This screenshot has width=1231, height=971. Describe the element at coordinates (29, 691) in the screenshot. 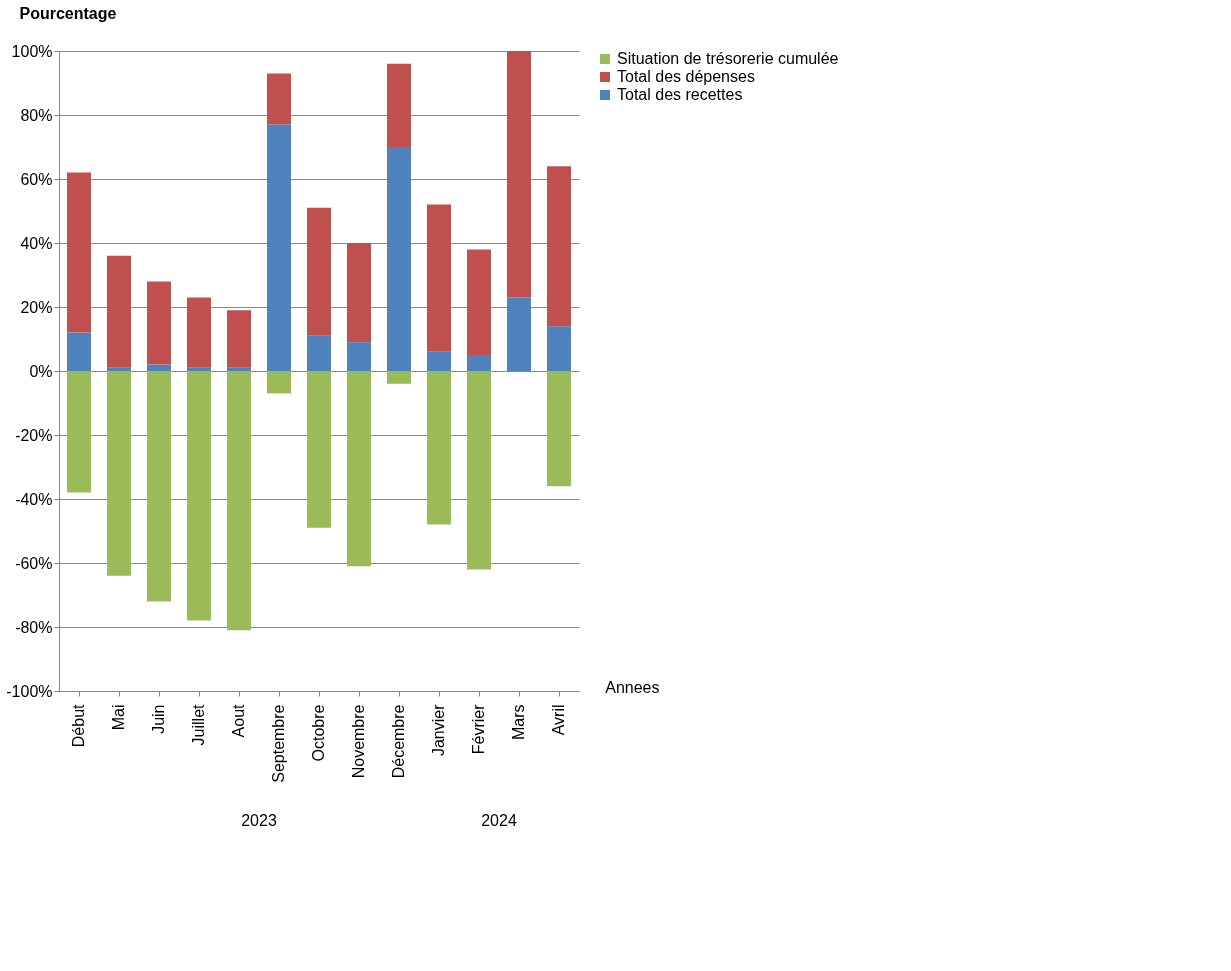

I see `y-tick-label: -100%` at that location.